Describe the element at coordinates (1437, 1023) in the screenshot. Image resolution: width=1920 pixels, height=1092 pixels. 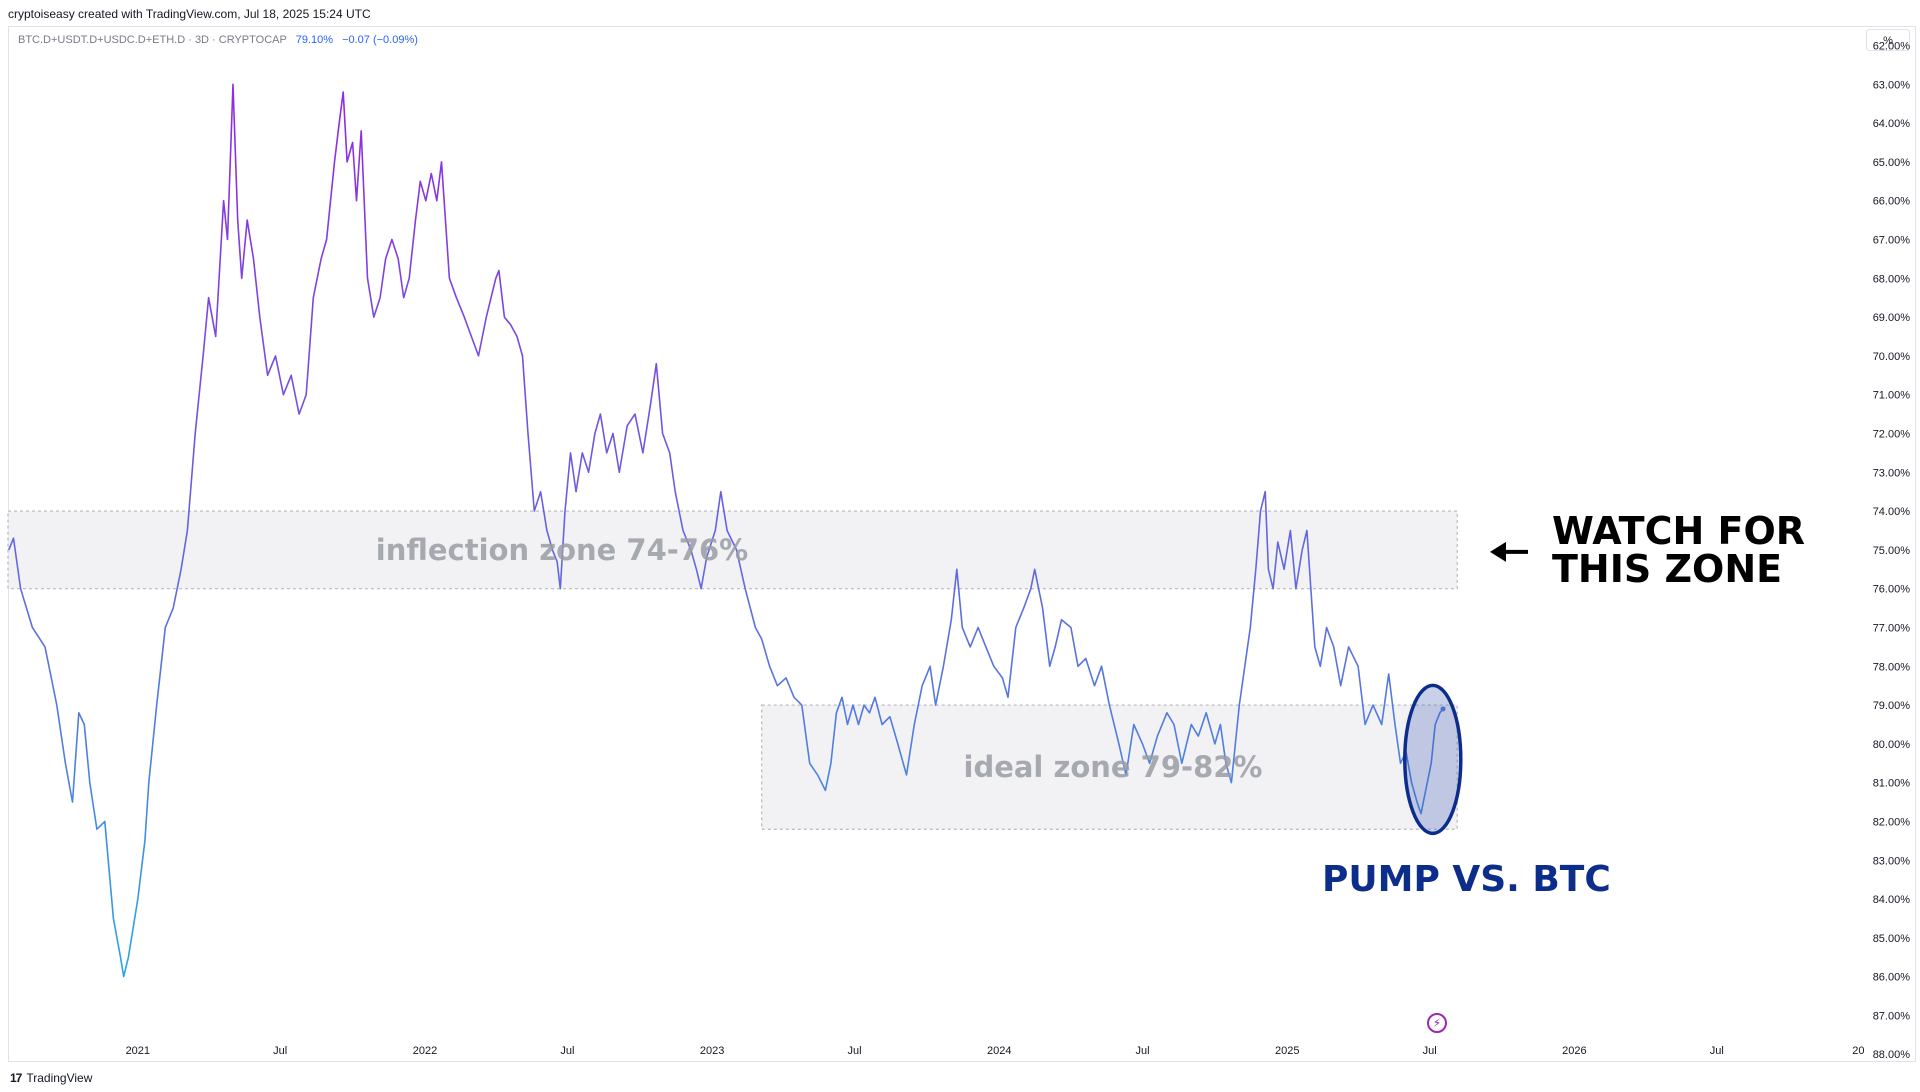
I see `lightning-icon: ⚡` at that location.